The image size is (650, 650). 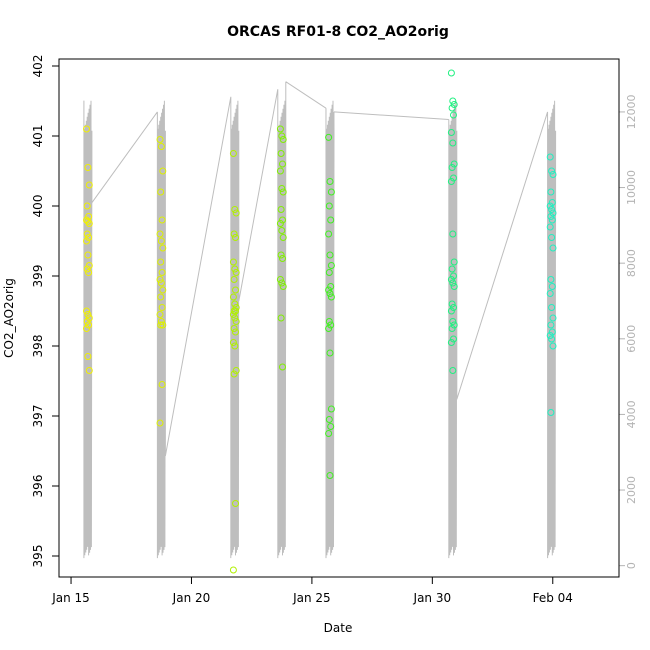 What do you see at coordinates (38, 416) in the screenshot?
I see `y-tick-label: 397` at bounding box center [38, 416].